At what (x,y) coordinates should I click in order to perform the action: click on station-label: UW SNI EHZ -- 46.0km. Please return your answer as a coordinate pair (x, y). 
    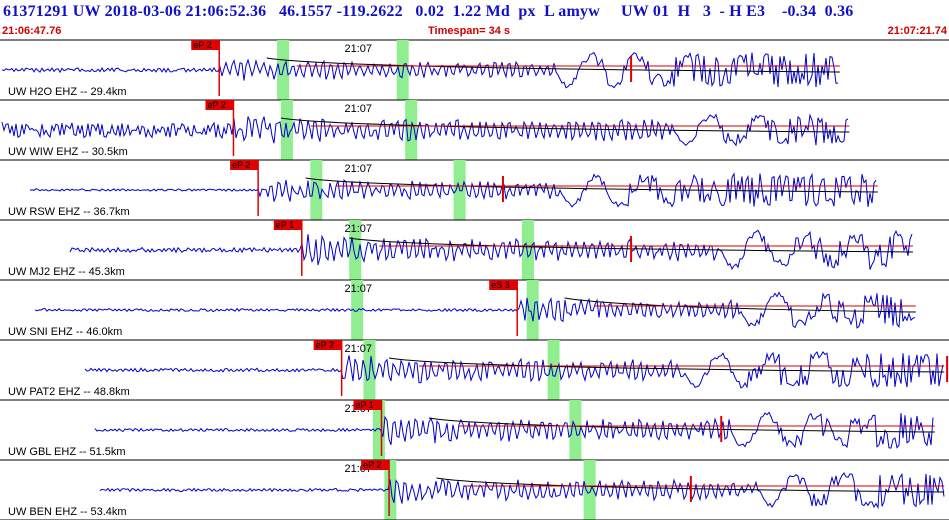
    Looking at the image, I should click on (65, 332).